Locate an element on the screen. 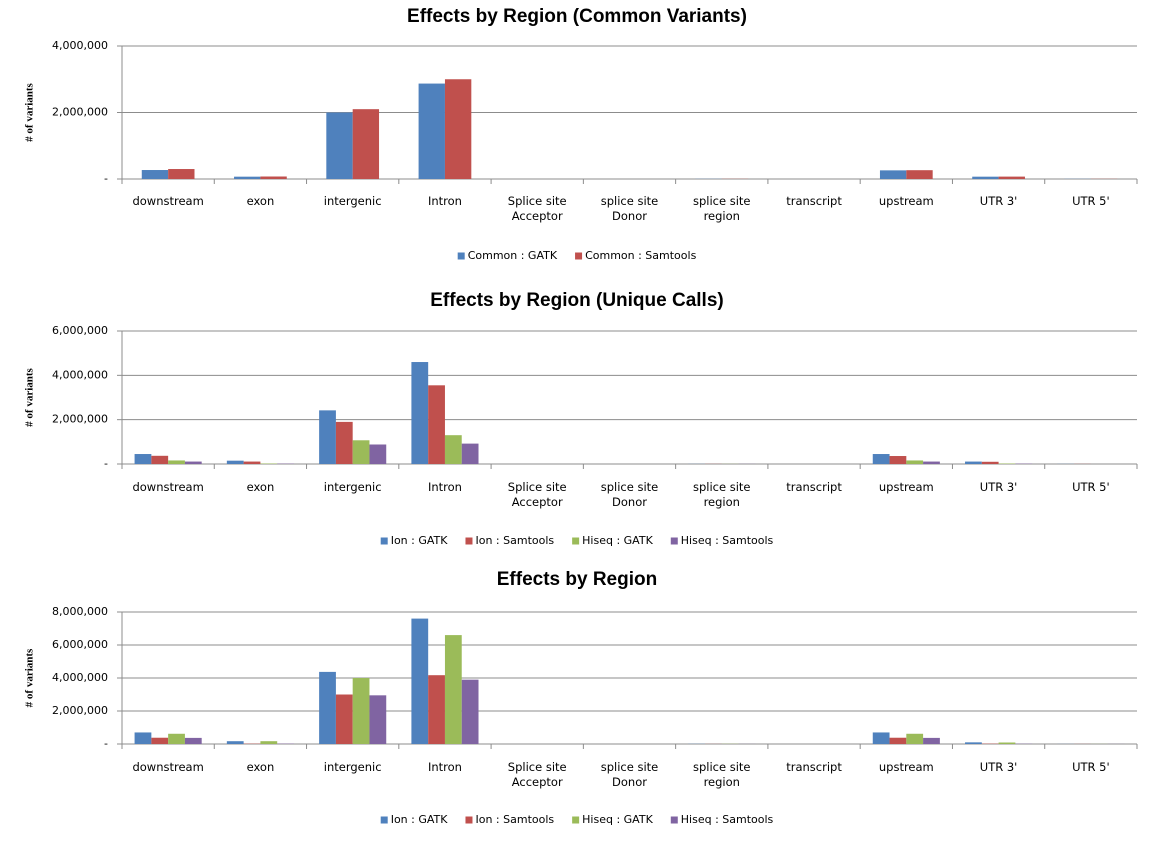 The image size is (1154, 845). chart-title: Effects by Region (Unique Calls) is located at coordinates (576, 300).